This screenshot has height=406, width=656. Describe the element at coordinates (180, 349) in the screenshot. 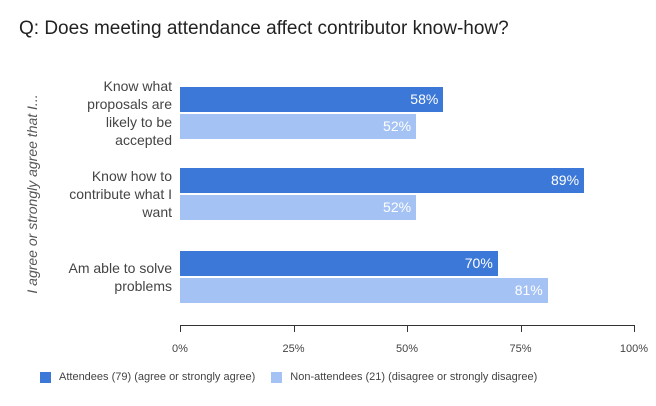

I see `x-tick-label: 0%` at that location.